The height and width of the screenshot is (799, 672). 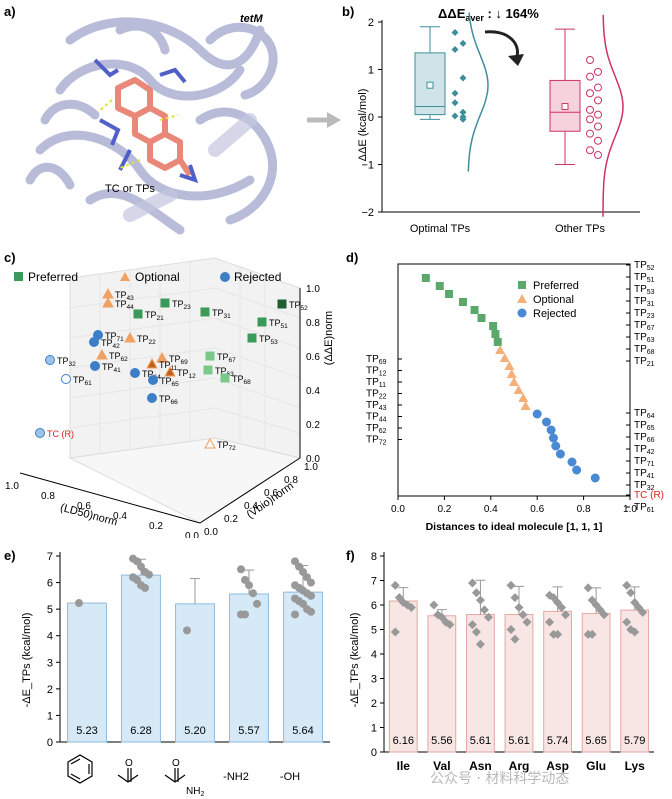 I want to click on bar-category-label: Val, so click(x=441, y=766).